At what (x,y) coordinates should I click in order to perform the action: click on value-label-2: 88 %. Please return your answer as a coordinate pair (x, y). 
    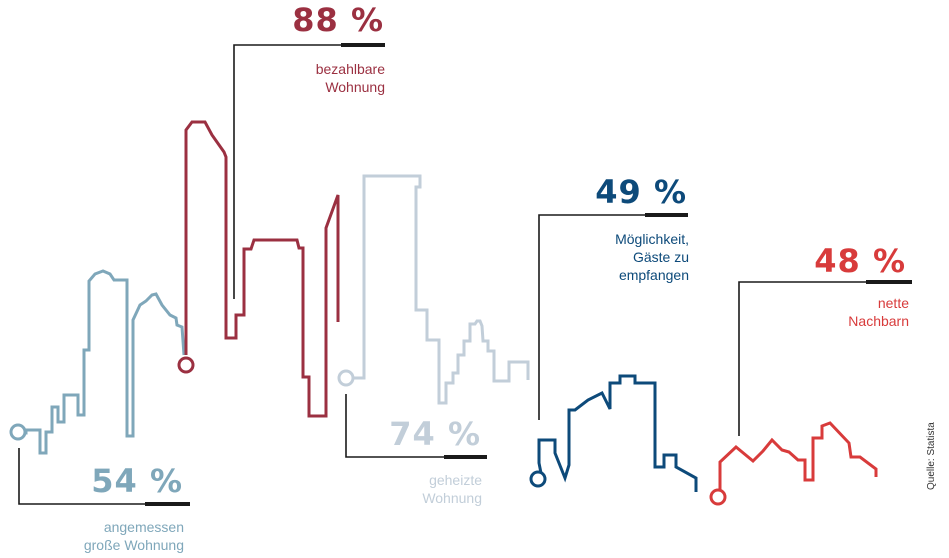
    Looking at the image, I should click on (338, 20).